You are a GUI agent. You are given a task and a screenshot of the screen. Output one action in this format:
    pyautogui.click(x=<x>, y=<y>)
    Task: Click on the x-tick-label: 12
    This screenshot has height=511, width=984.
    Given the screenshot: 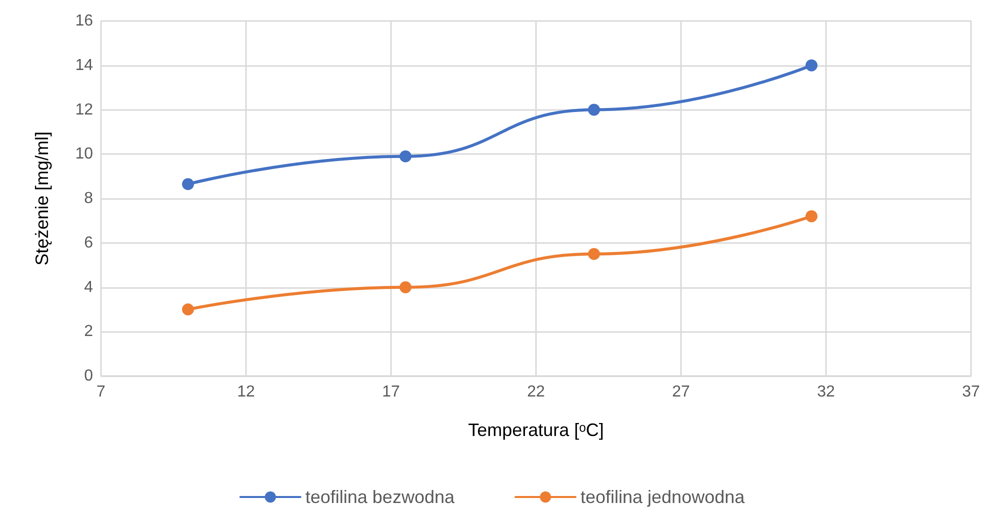 What is the action you would take?
    pyautogui.click(x=246, y=392)
    